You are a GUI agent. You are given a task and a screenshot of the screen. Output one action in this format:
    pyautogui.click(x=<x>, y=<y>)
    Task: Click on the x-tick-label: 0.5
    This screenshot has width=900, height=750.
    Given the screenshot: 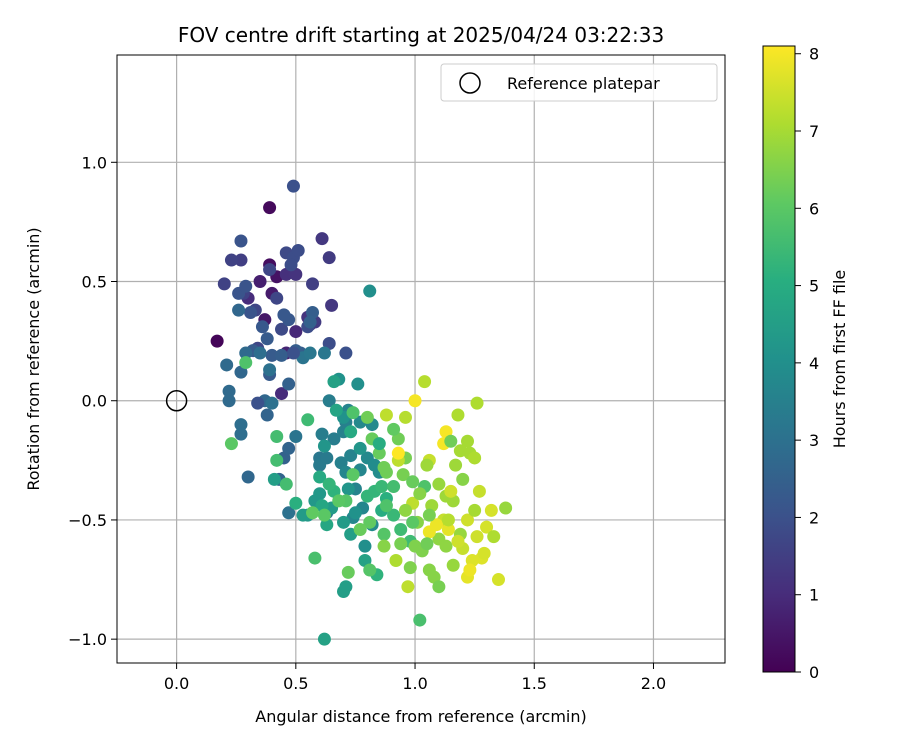 What is the action you would take?
    pyautogui.click(x=295, y=683)
    